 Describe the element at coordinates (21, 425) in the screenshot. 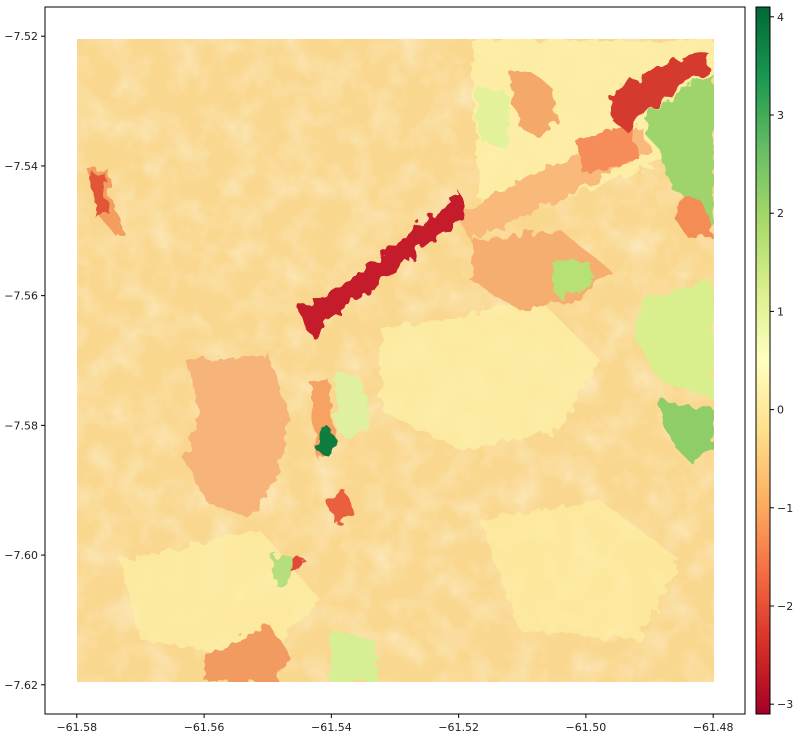

I see `y-tick-label: −7.58` at that location.